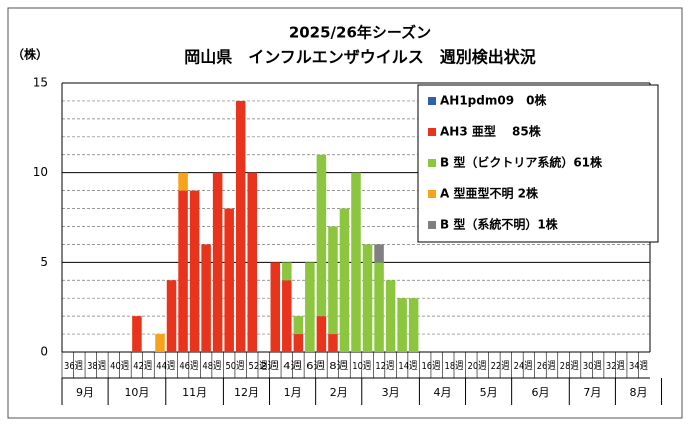 This screenshot has height=429, width=690. I want to click on month-label: 12月, so click(246, 392).